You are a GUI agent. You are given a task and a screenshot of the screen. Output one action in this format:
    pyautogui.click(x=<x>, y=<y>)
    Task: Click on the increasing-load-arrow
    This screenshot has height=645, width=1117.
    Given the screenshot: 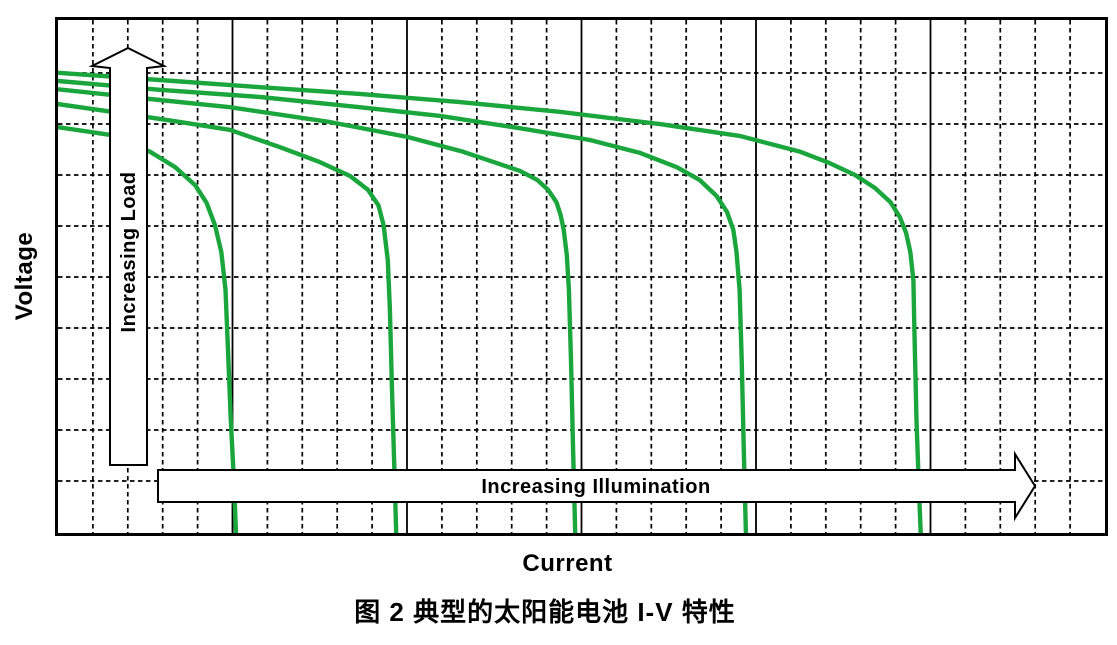 What is the action you would take?
    pyautogui.click(x=128, y=256)
    